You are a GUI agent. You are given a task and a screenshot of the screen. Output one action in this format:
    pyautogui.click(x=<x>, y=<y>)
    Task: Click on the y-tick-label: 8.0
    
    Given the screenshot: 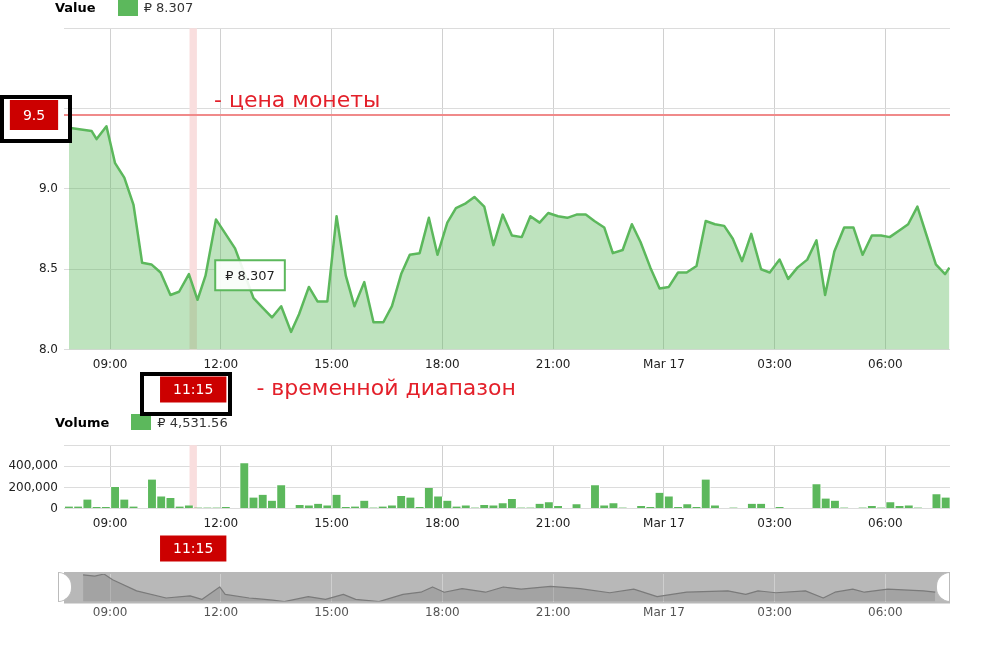 What is the action you would take?
    pyautogui.click(x=48, y=348)
    